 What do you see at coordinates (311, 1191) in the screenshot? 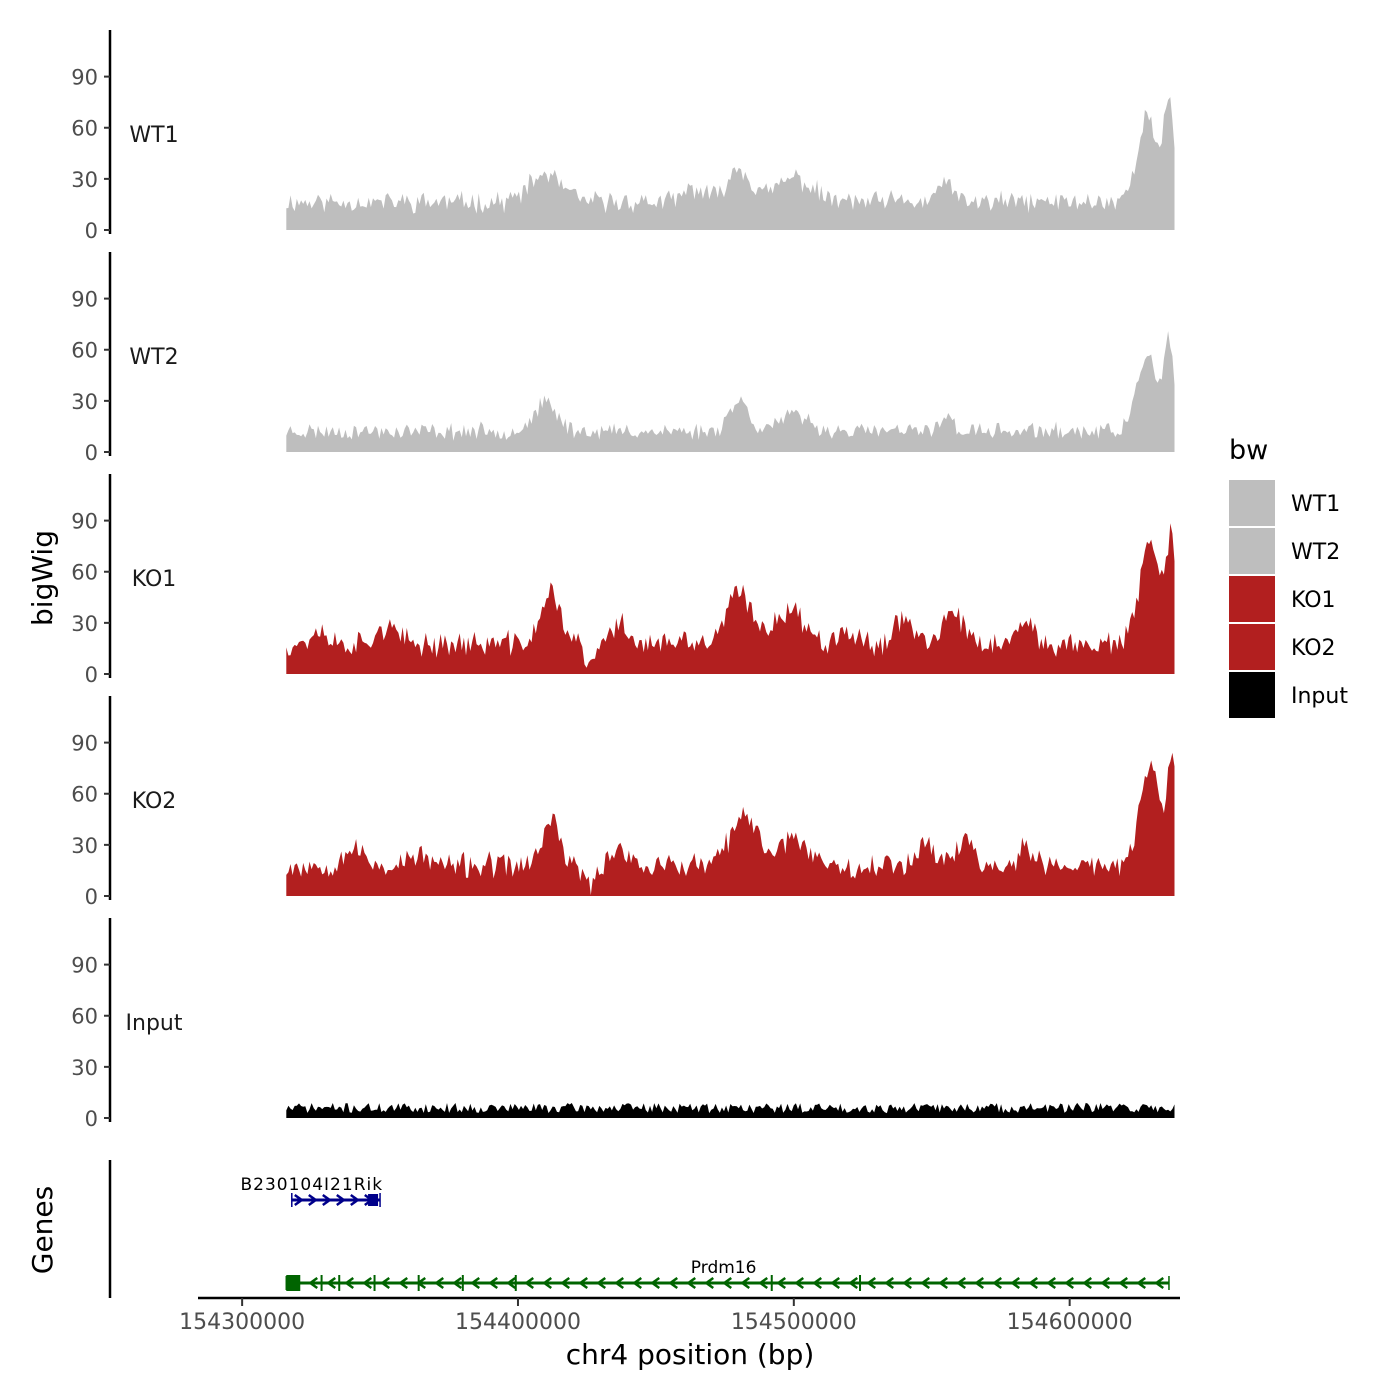
I see `gene-b230104i21rik: B230104I21Rik` at bounding box center [311, 1191].